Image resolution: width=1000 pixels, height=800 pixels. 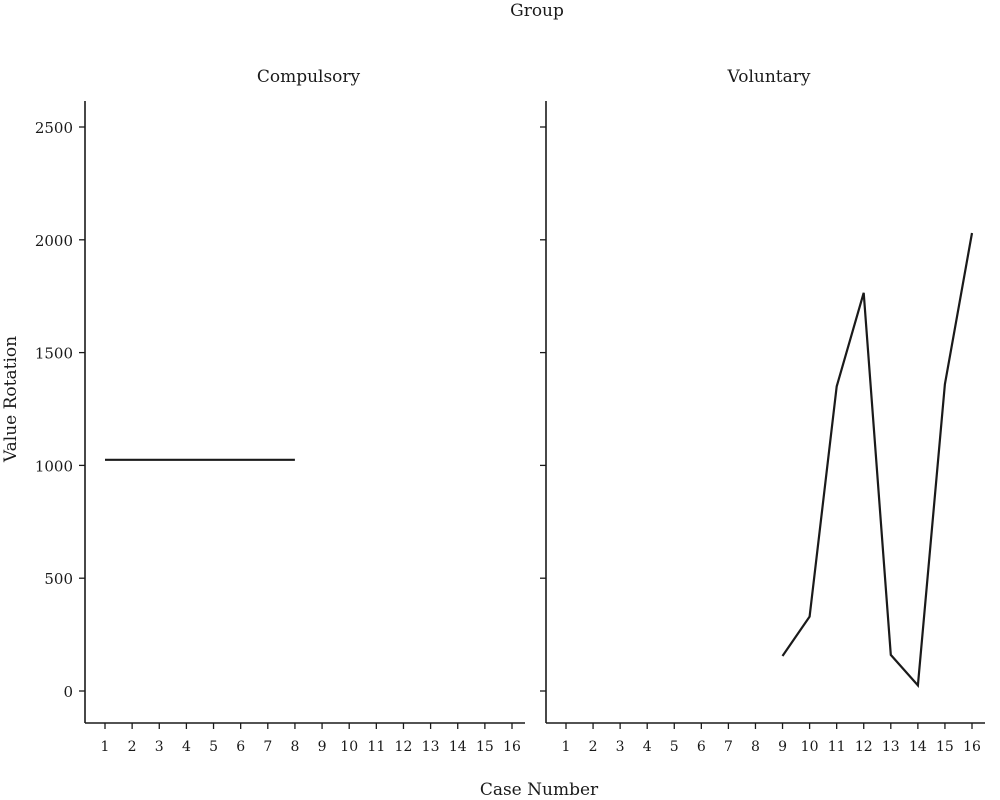 I want to click on y-axis-label: Value Rotation, so click(x=11, y=399).